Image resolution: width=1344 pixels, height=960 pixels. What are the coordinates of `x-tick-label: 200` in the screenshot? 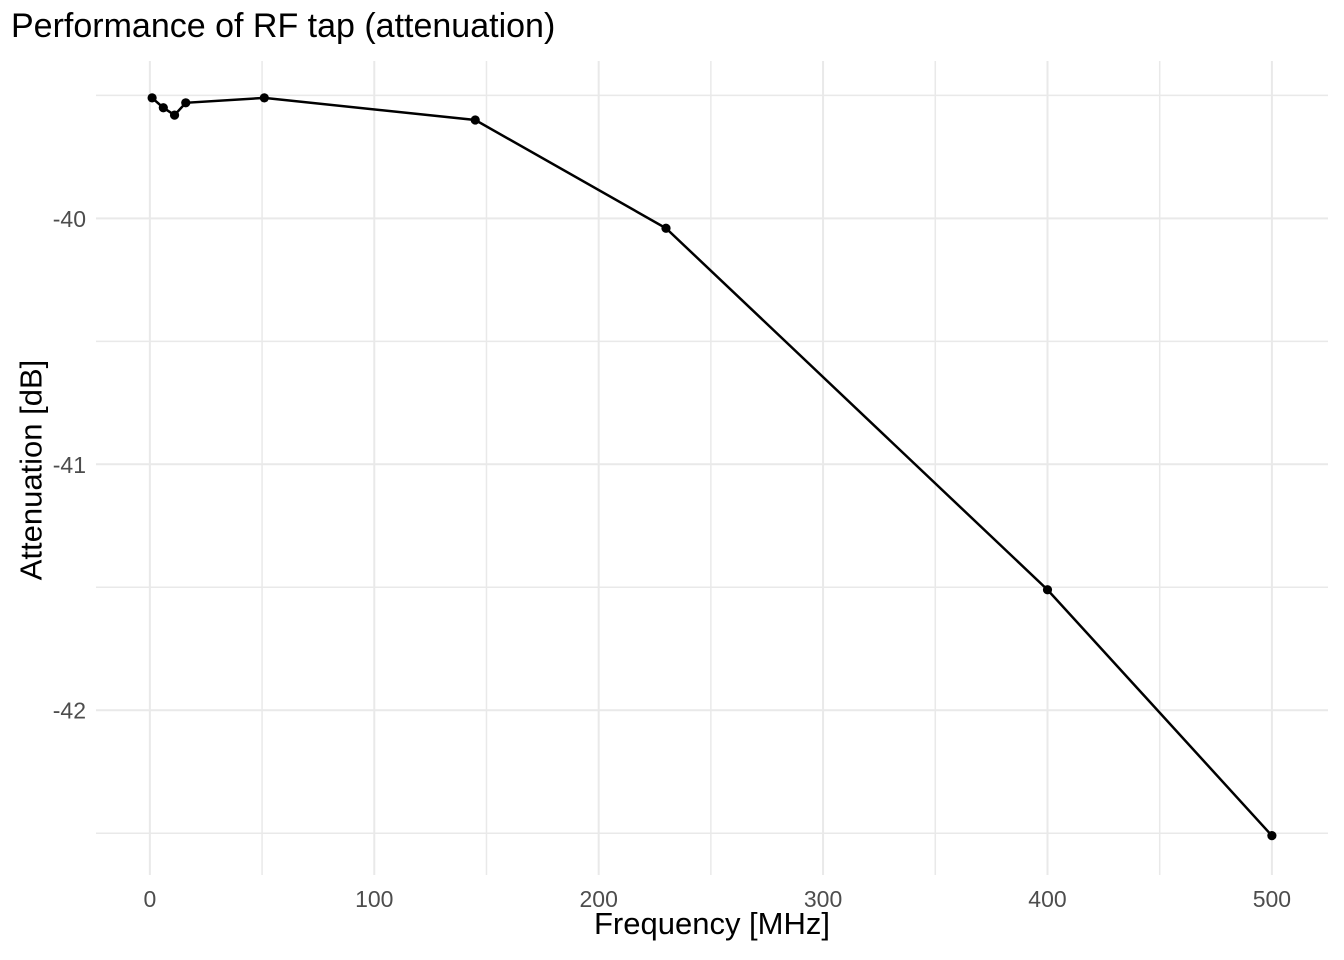 It's located at (598, 899).